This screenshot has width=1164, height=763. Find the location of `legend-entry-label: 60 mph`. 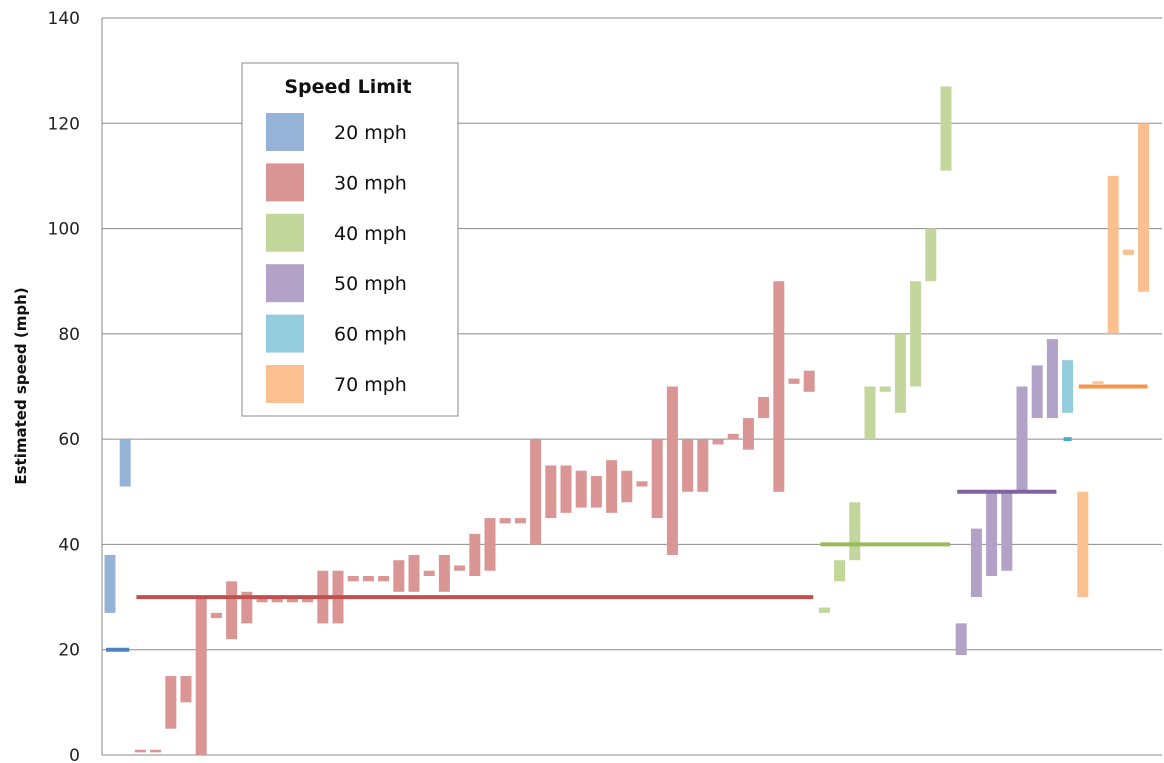

legend-entry-label: 60 mph is located at coordinates (370, 335).